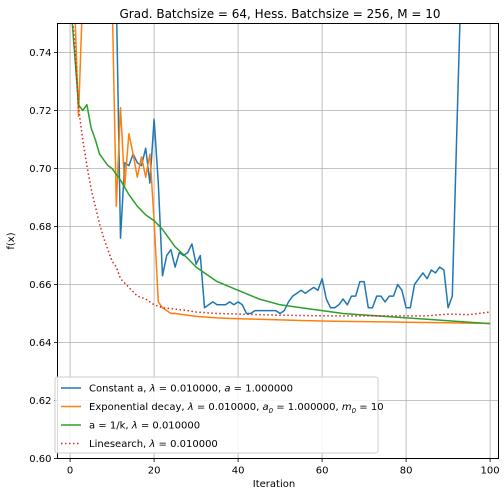  Describe the element at coordinates (40, 343) in the screenshot. I see `y-tick-label: 0.64` at that location.